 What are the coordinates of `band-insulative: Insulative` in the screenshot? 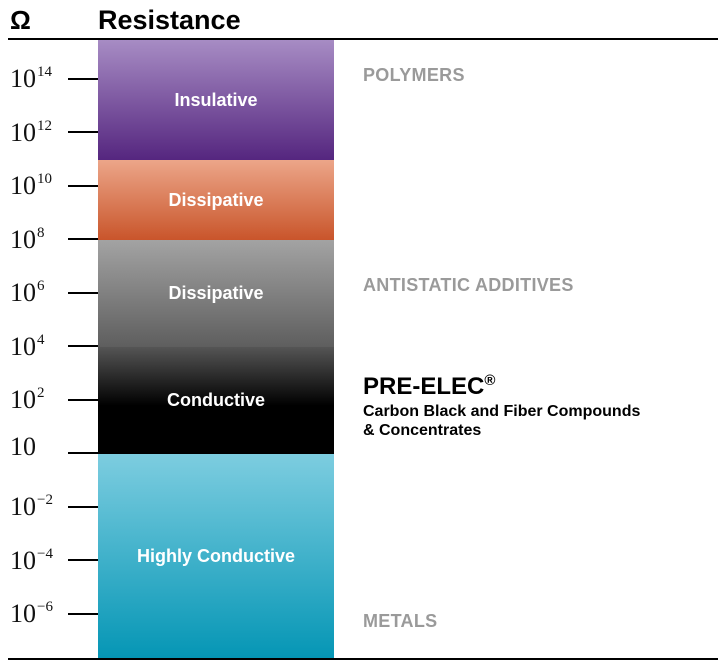 It's located at (216, 100).